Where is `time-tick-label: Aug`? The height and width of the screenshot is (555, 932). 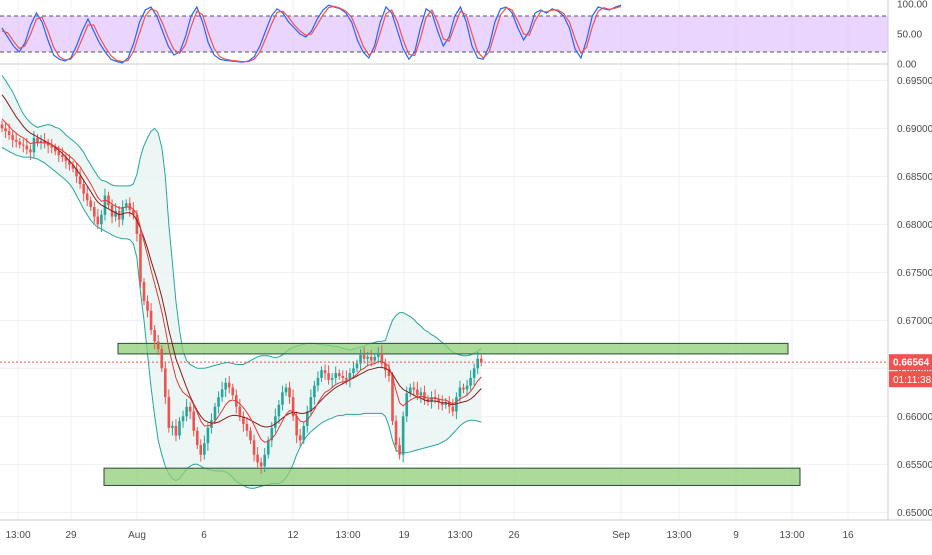 time-tick-label: Aug is located at coordinates (137, 535).